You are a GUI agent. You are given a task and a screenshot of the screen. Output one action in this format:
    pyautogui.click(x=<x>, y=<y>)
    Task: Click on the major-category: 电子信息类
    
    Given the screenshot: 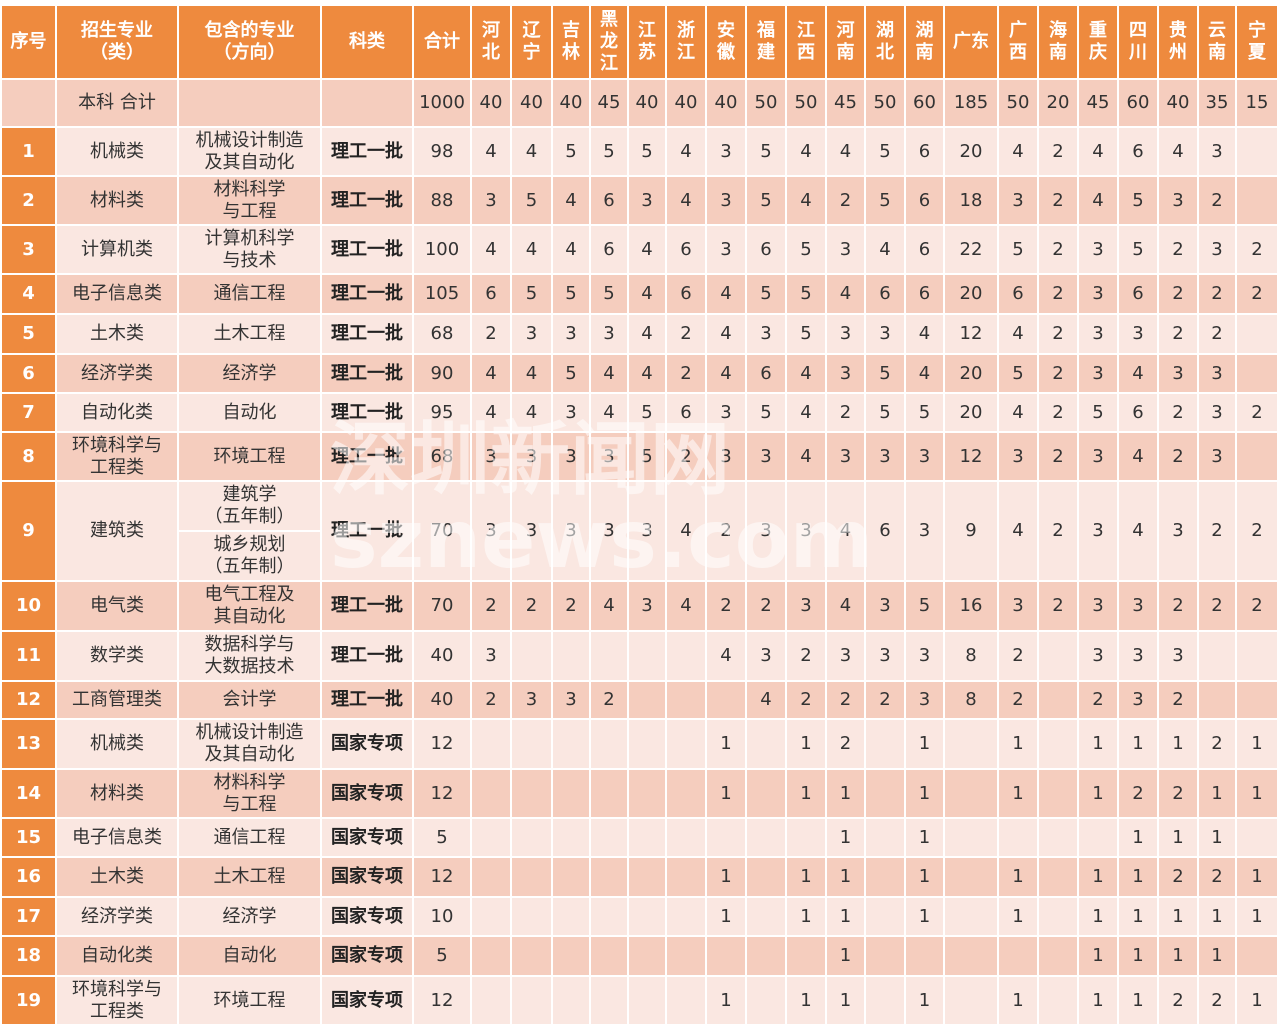 What is the action you would take?
    pyautogui.click(x=117, y=837)
    